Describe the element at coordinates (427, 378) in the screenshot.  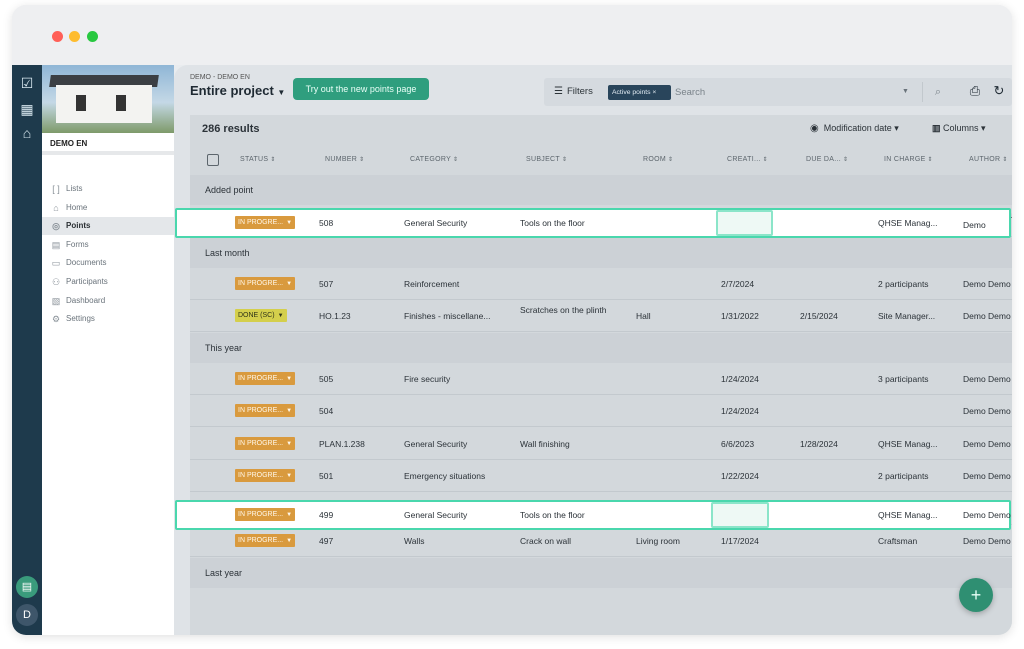
I see `cell-category: Fire security` at that location.